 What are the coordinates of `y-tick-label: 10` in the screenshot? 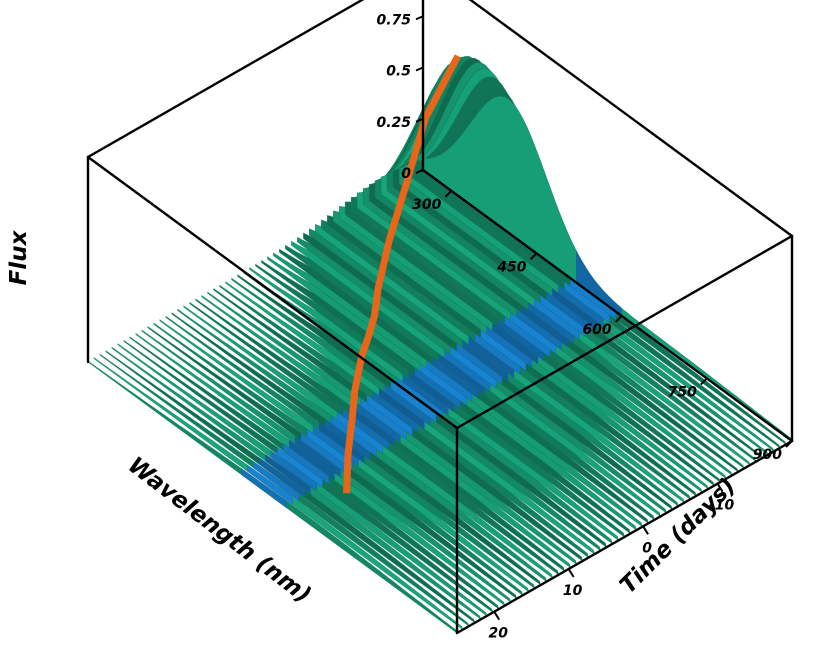 It's located at (573, 591).